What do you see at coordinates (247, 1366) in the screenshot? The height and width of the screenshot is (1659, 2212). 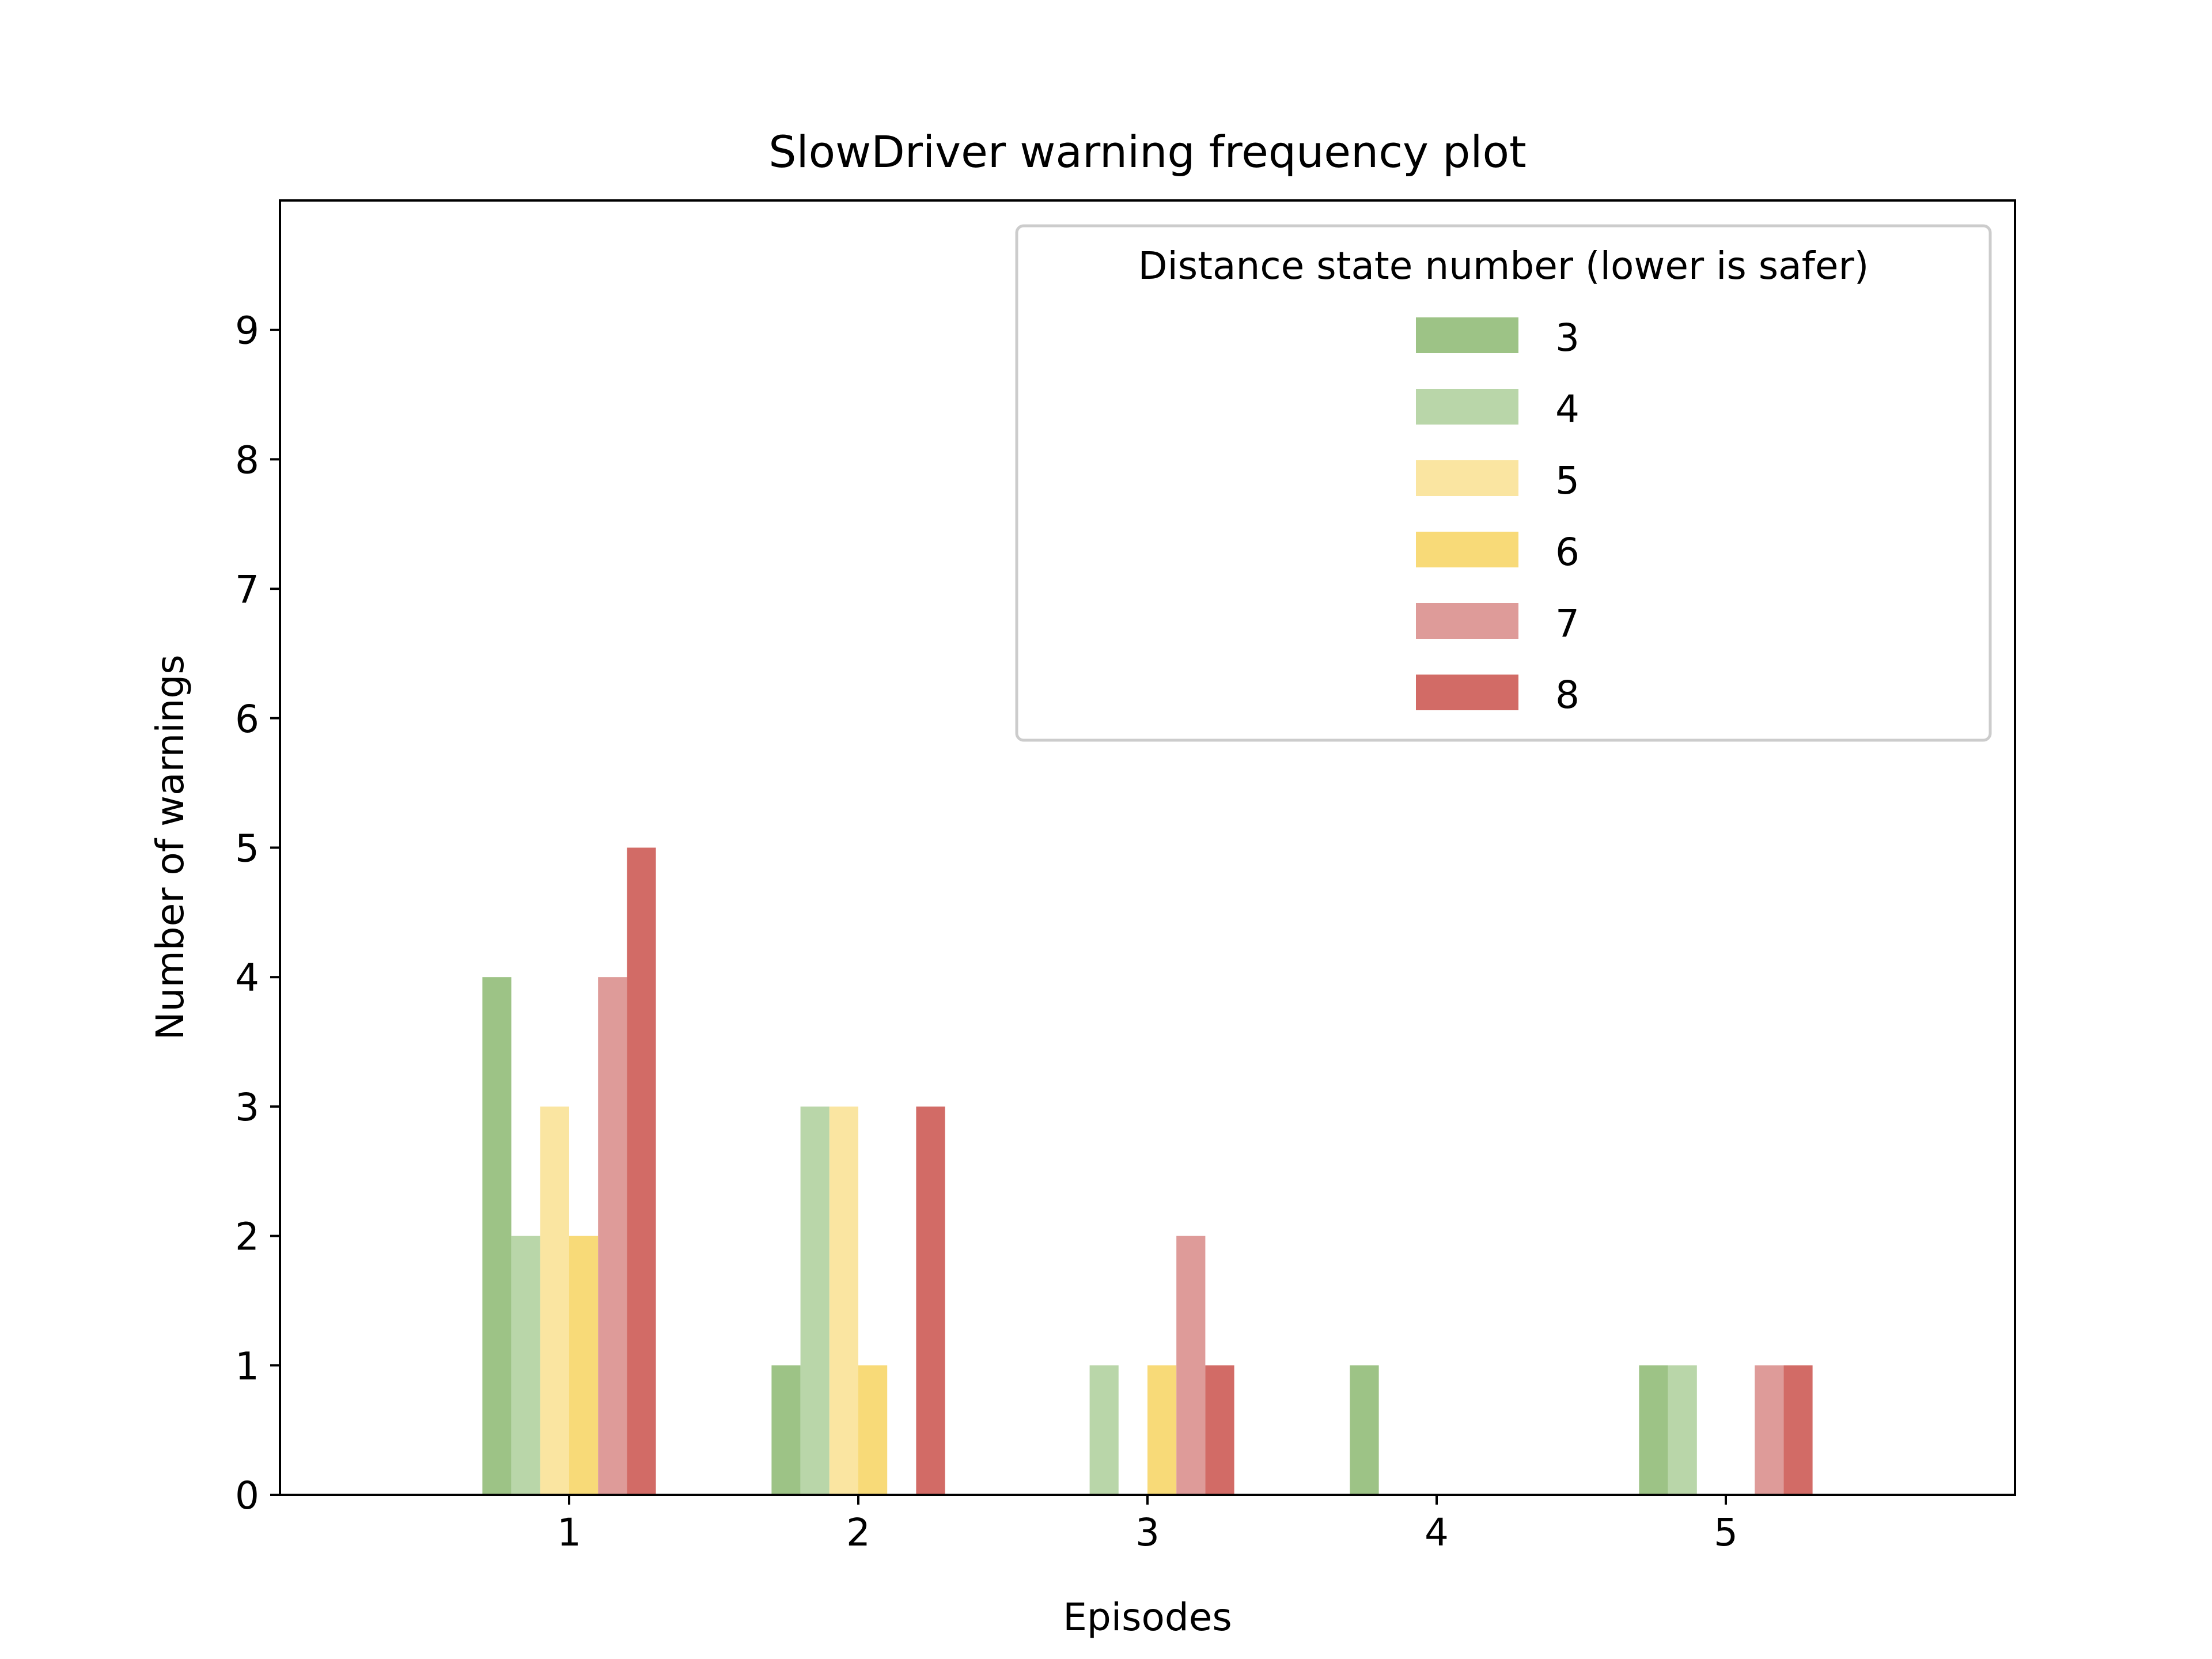 I see `y-tick-label: 1` at bounding box center [247, 1366].